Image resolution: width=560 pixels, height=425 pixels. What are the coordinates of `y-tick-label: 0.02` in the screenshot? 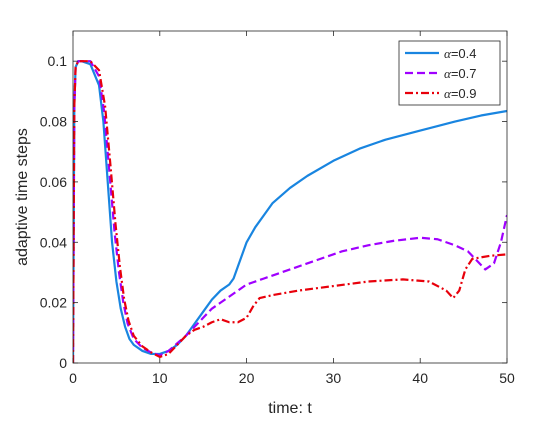 It's located at (53, 303).